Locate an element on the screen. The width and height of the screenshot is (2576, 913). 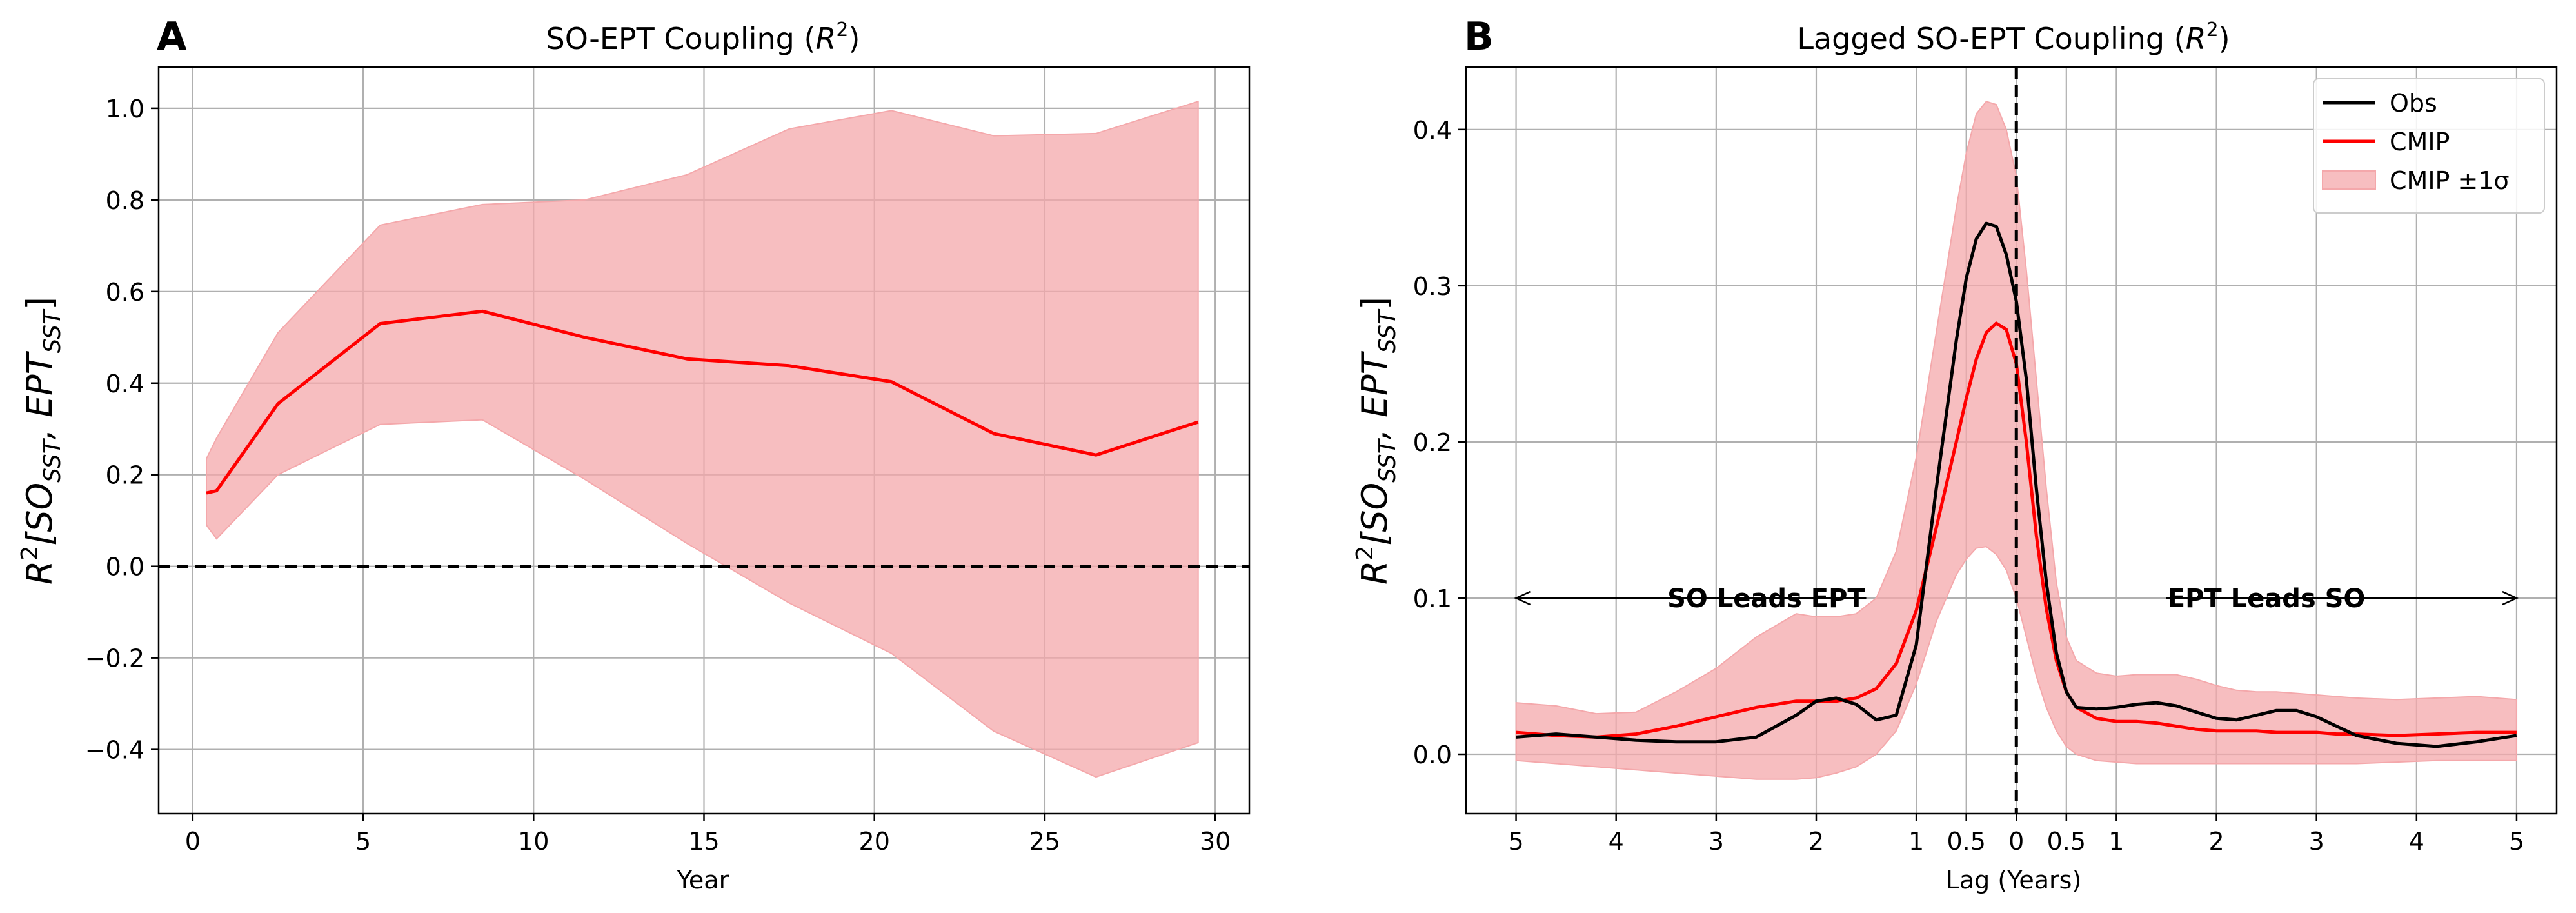
panel-a-y-tick-label: 0.0 is located at coordinates (125, 567).